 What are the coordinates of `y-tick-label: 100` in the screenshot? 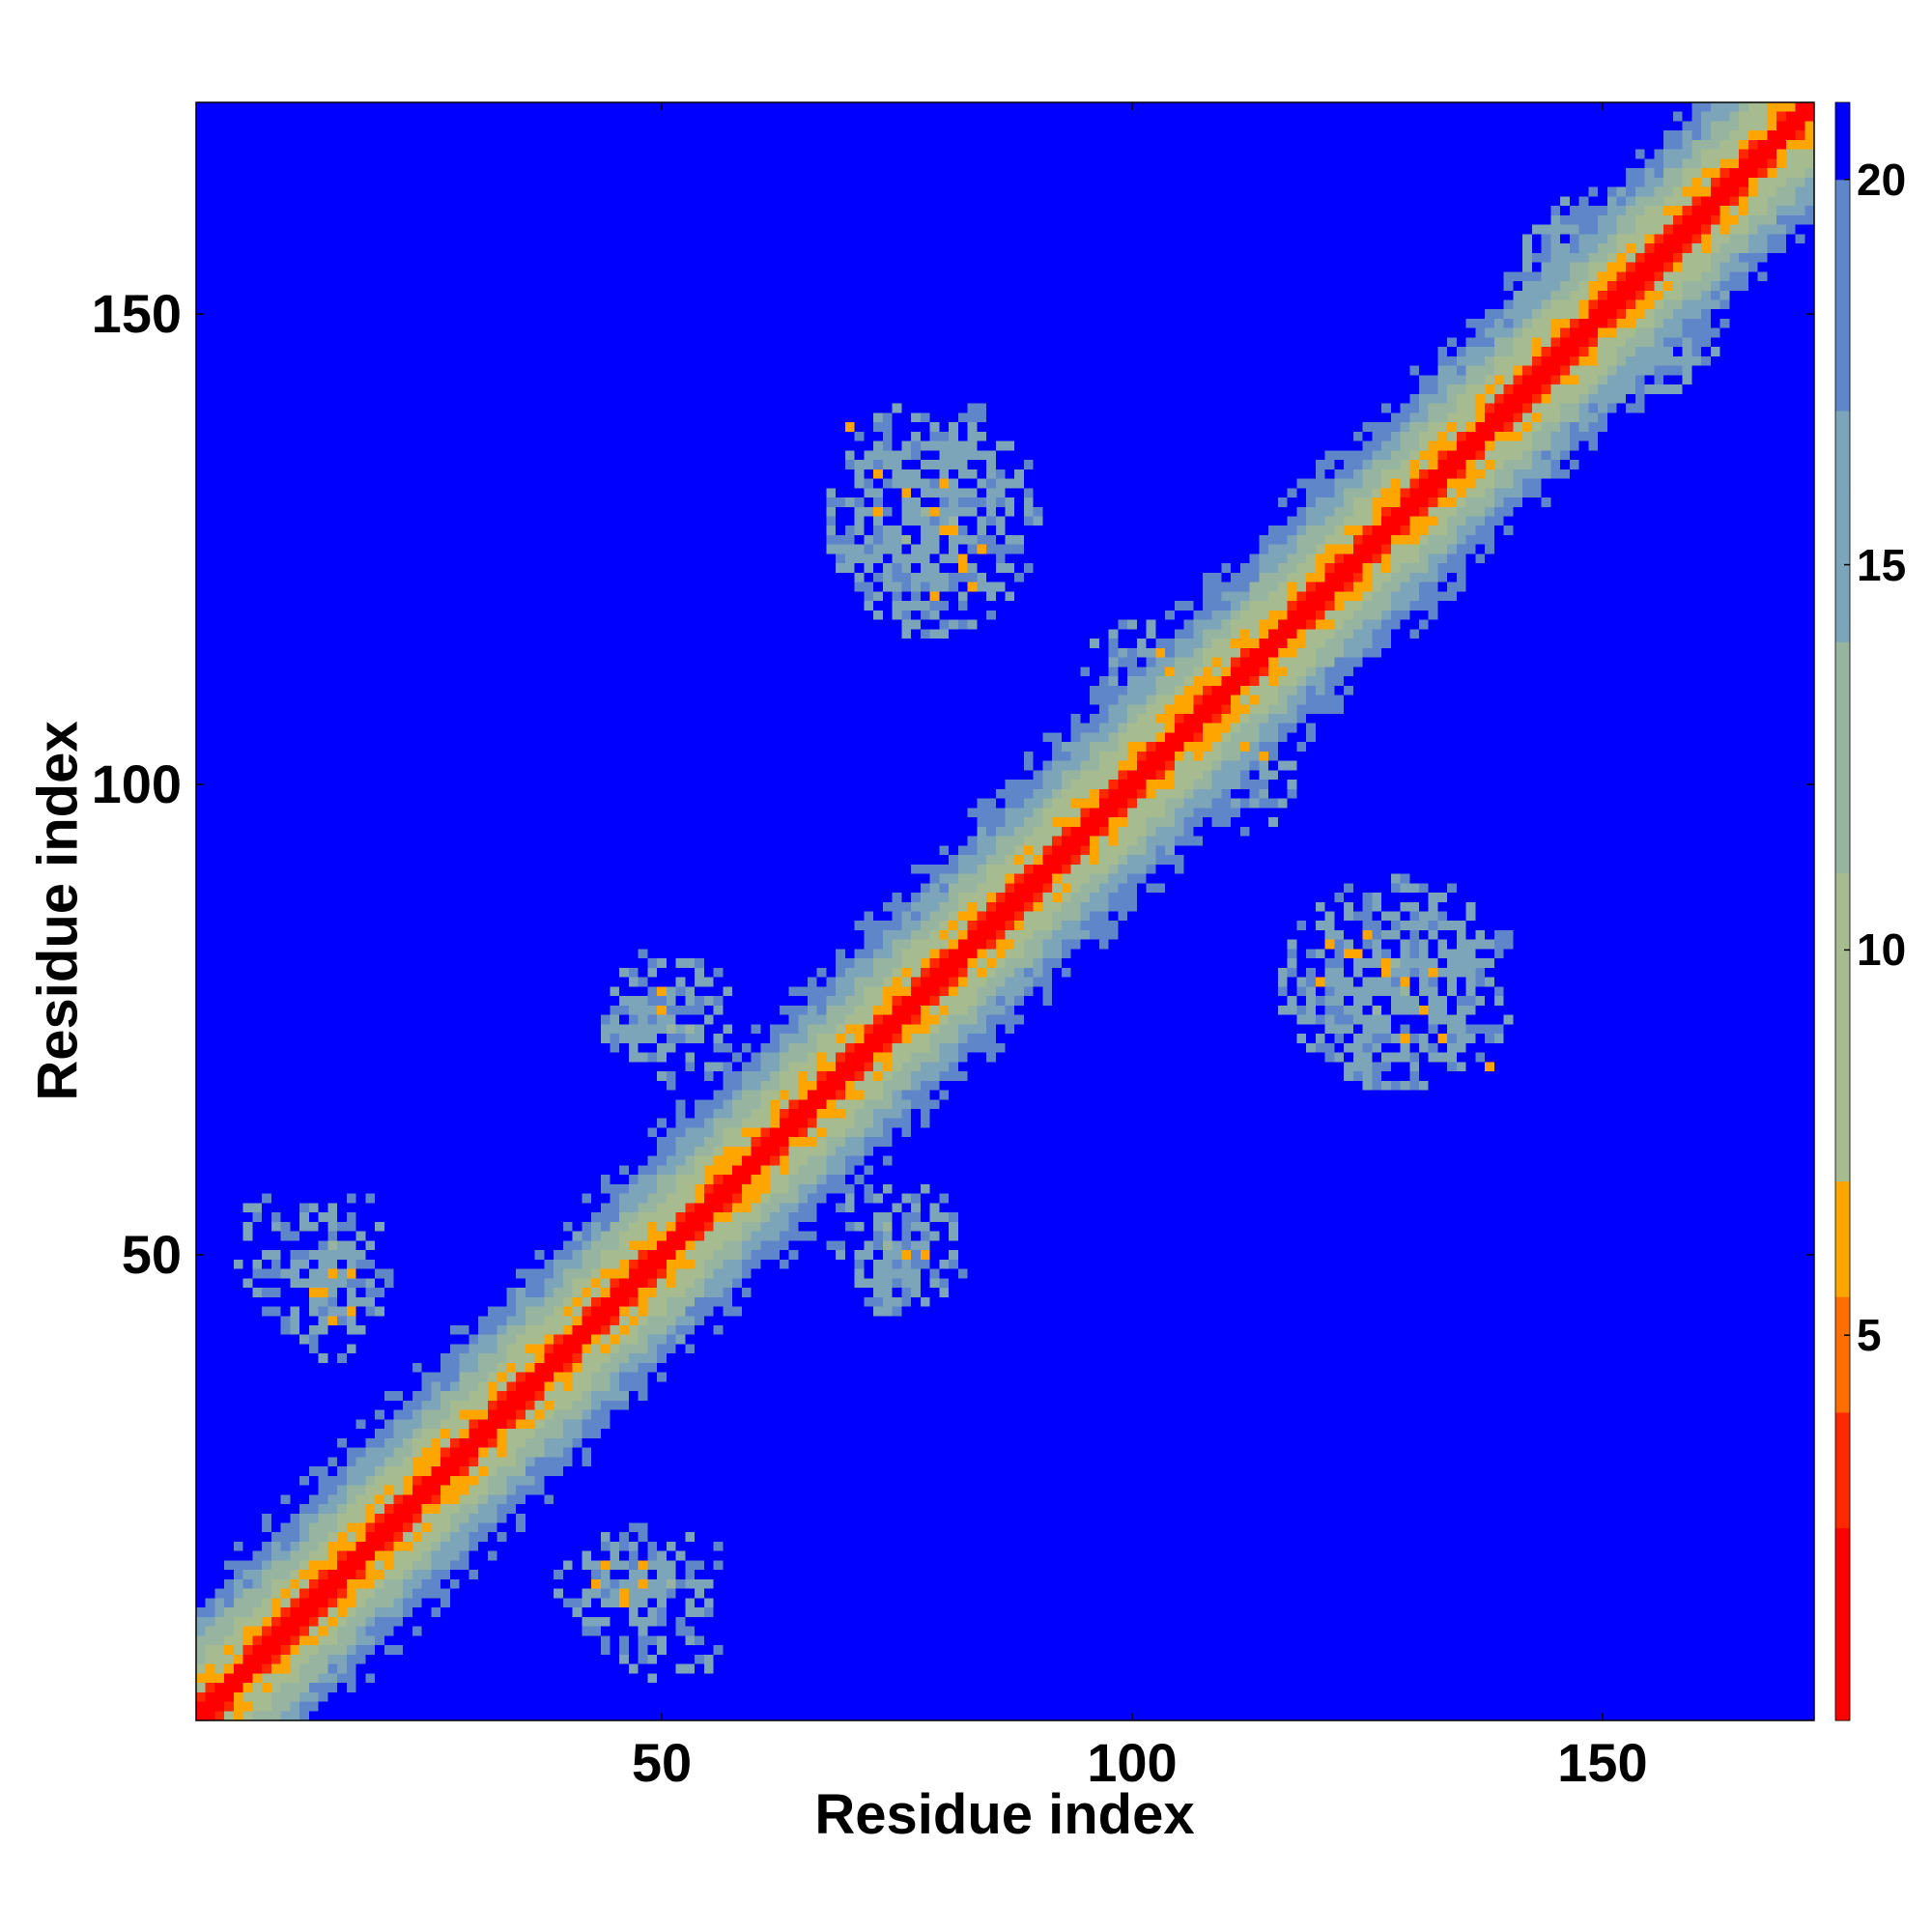 It's located at (136, 784).